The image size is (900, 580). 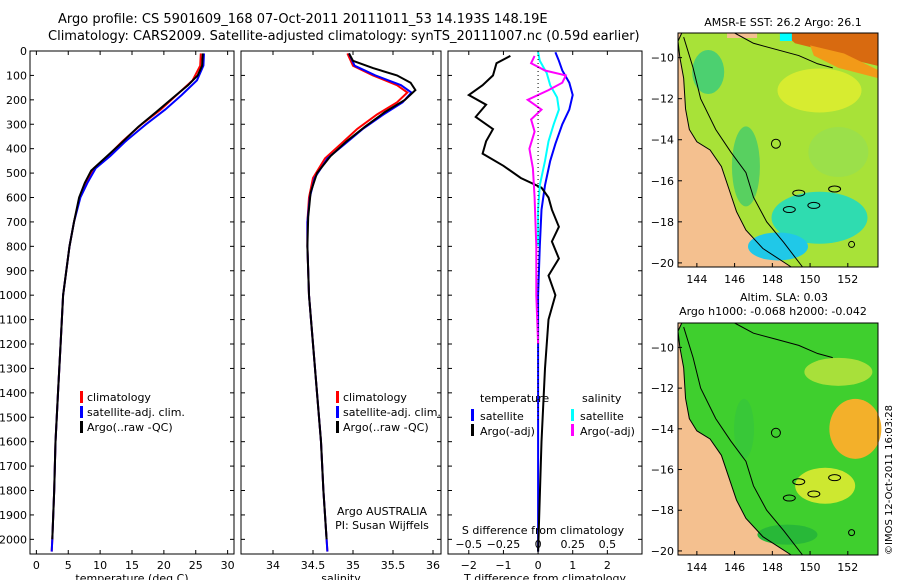 I want to click on y-tick-label: 0, so click(x=23, y=51).